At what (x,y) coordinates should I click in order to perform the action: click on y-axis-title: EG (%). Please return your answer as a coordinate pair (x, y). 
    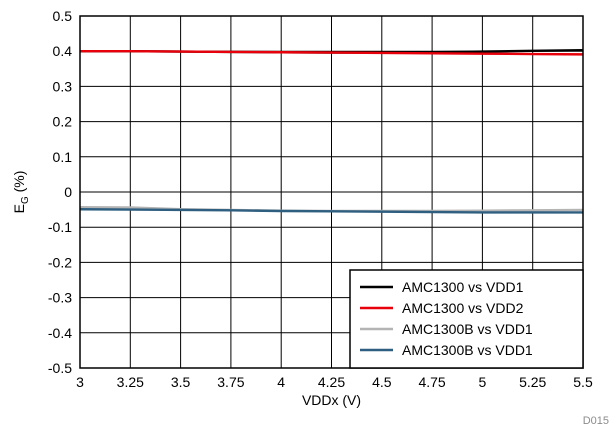
    Looking at the image, I should click on (21, 192).